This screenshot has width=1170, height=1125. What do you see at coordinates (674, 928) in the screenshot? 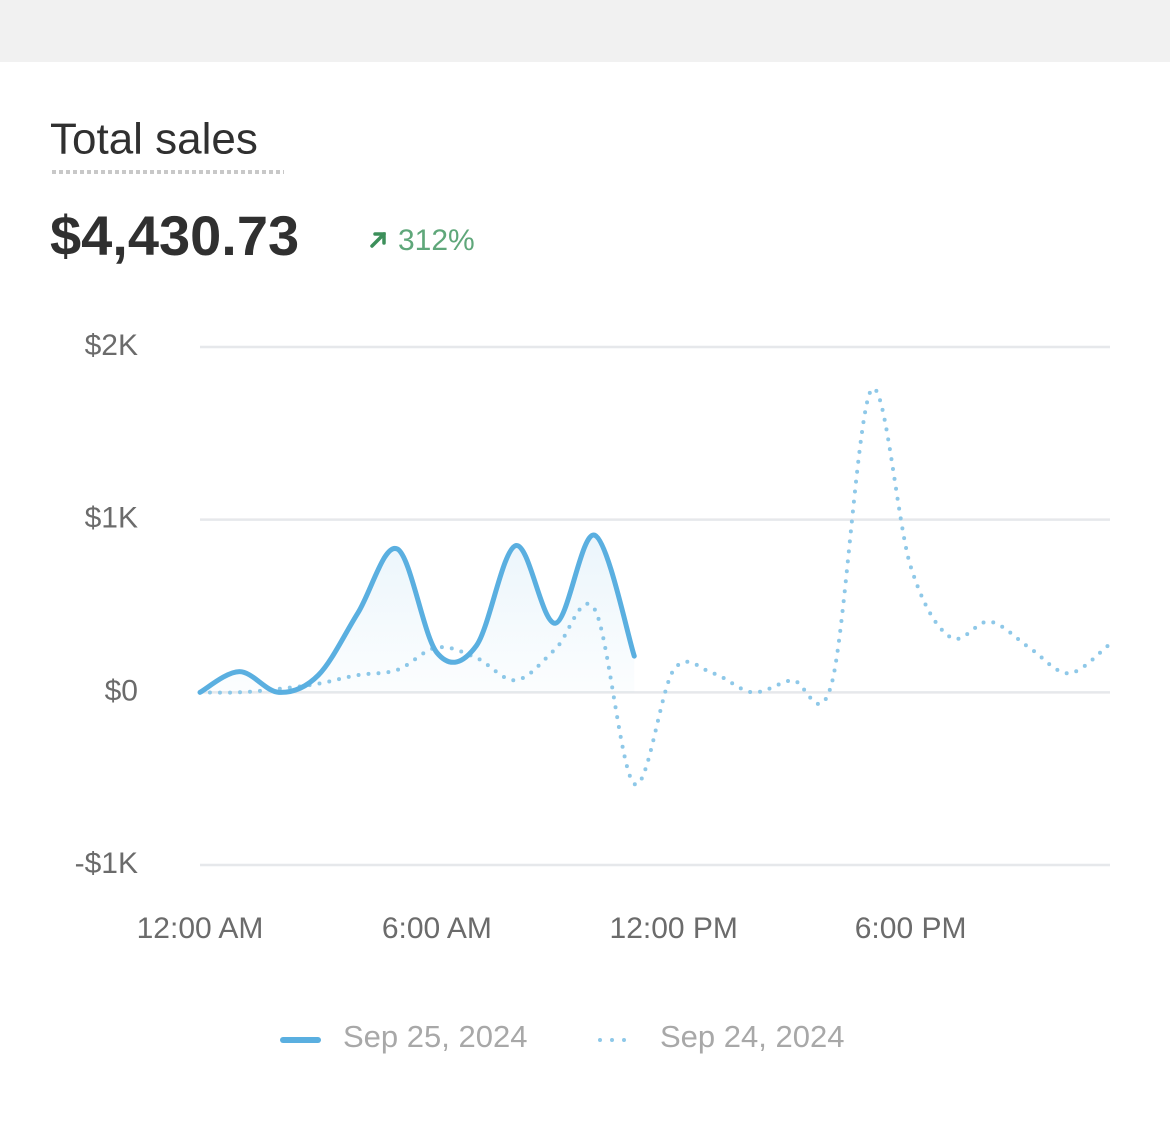
I see `x-tick-label: 12:00 PM` at bounding box center [674, 928].